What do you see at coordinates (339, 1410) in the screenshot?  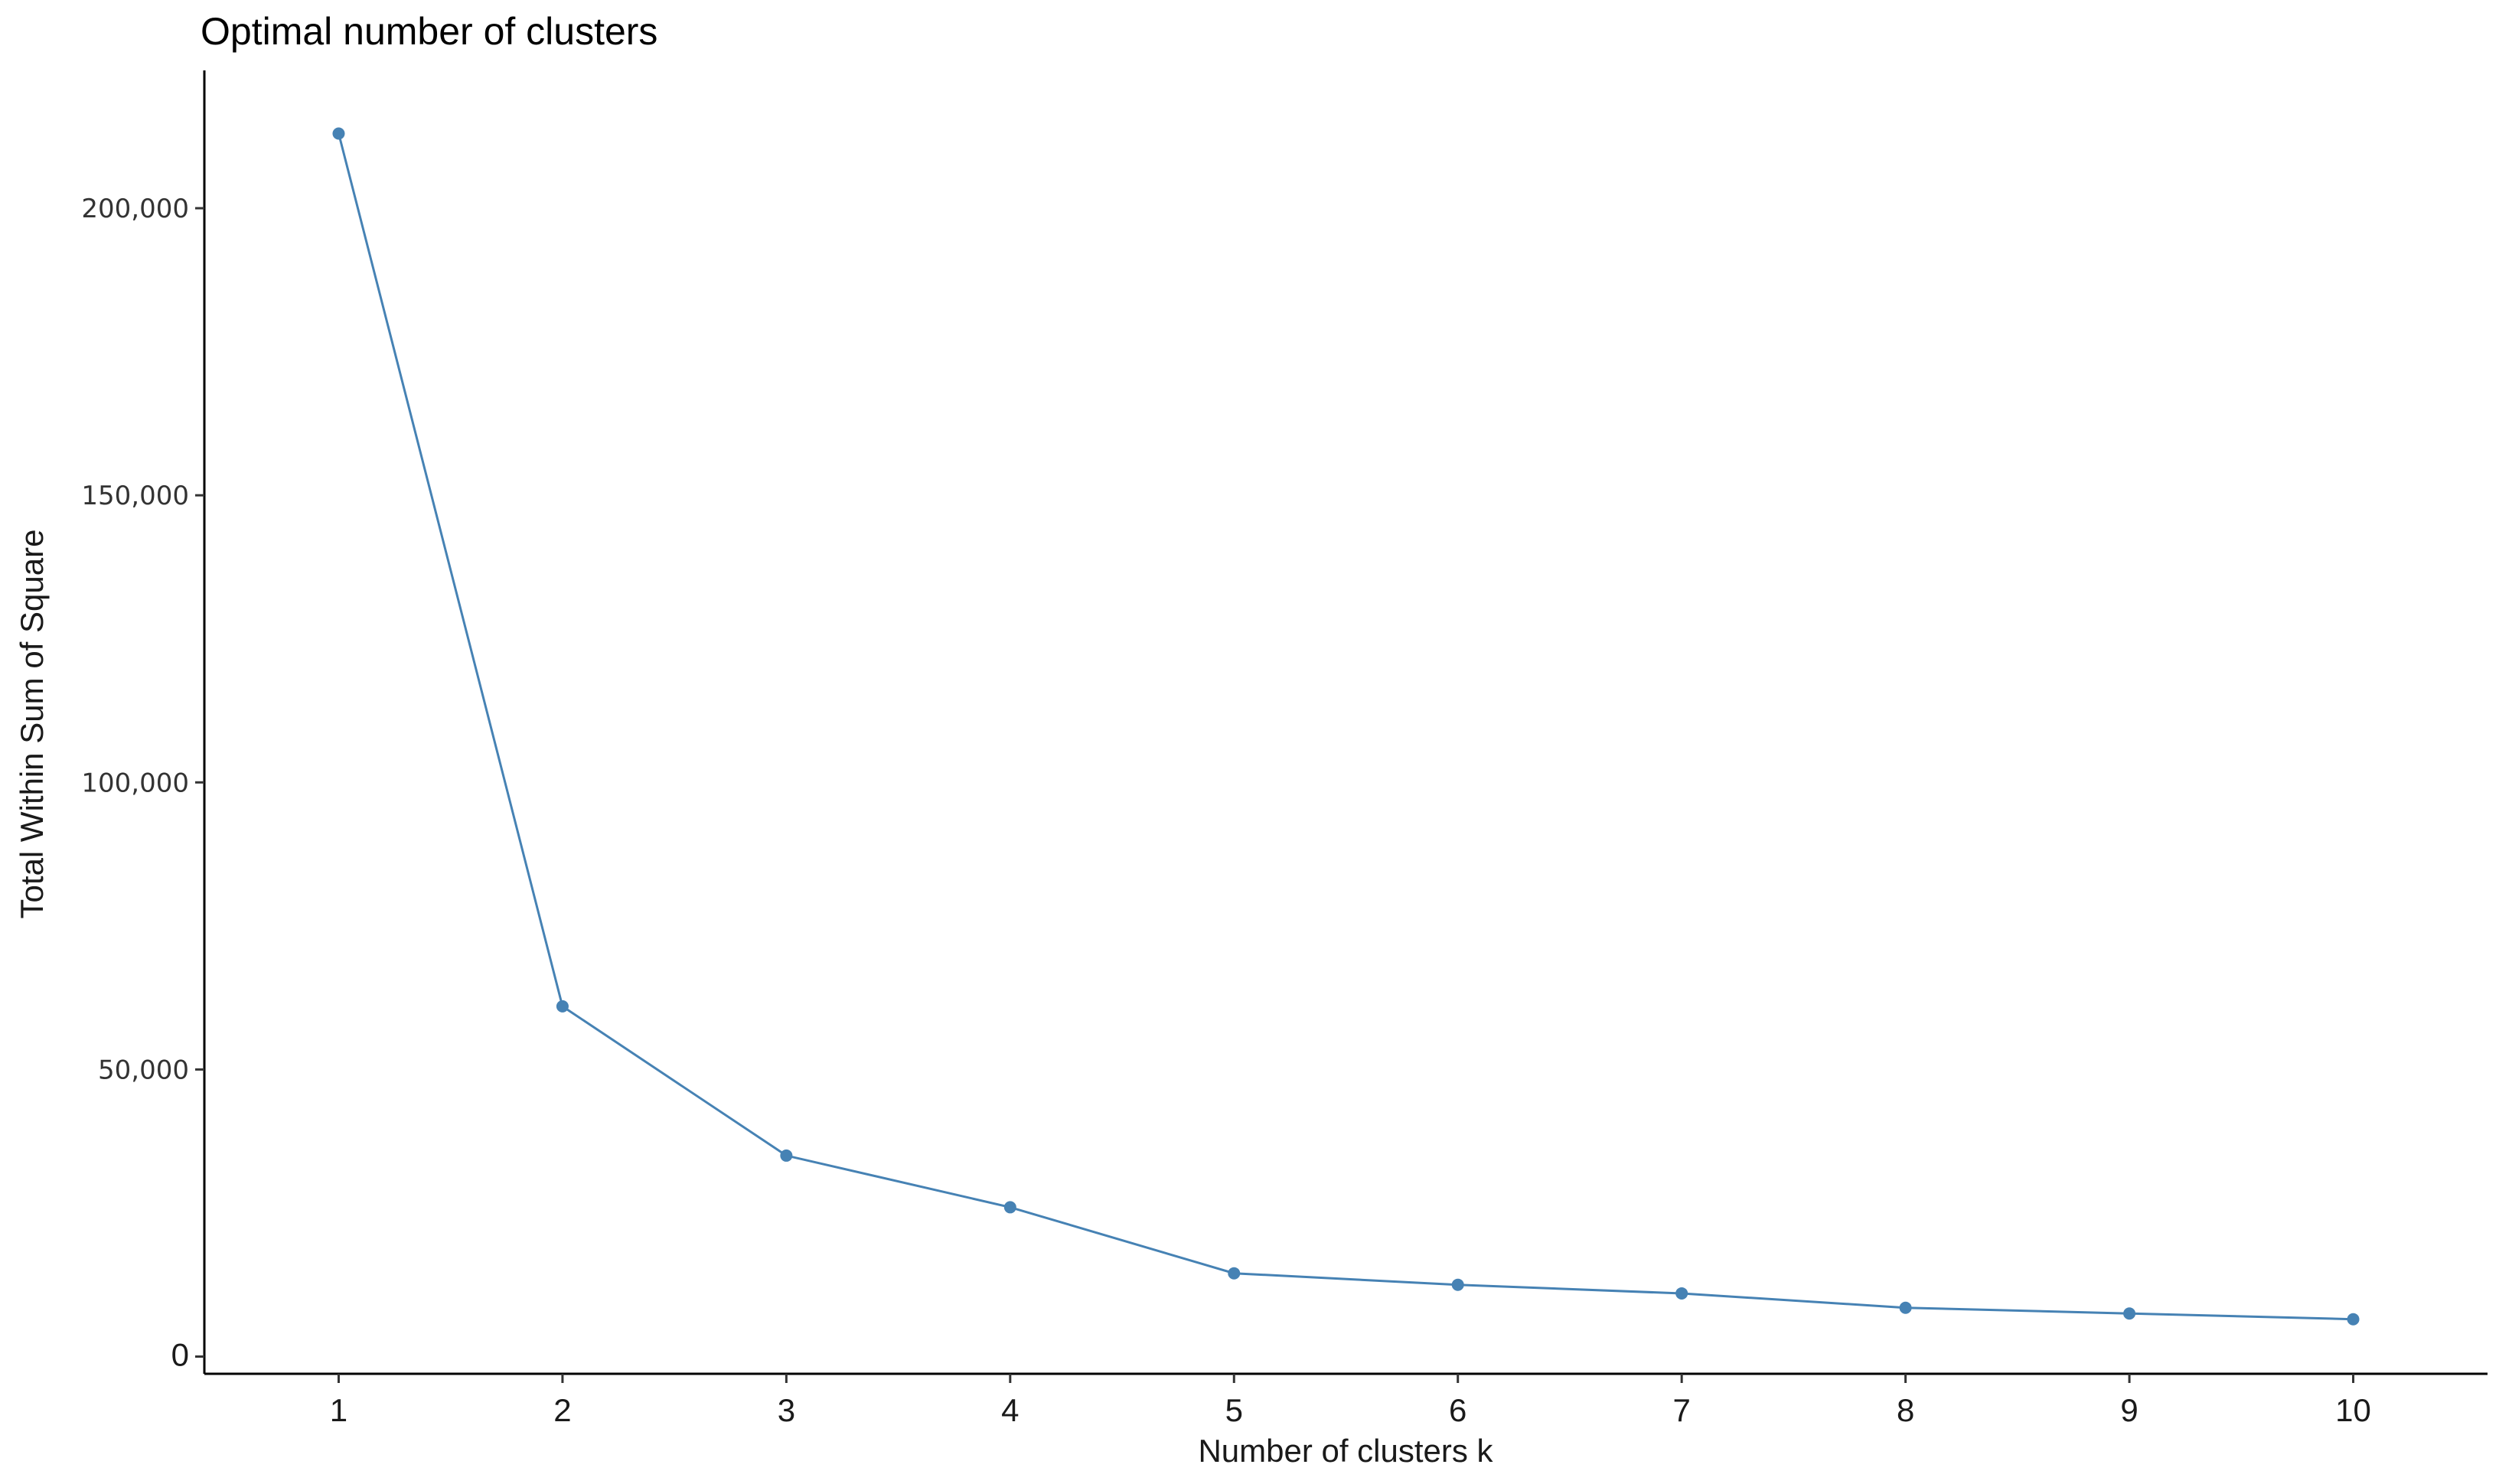 I see `x-tick-label: 1` at bounding box center [339, 1410].